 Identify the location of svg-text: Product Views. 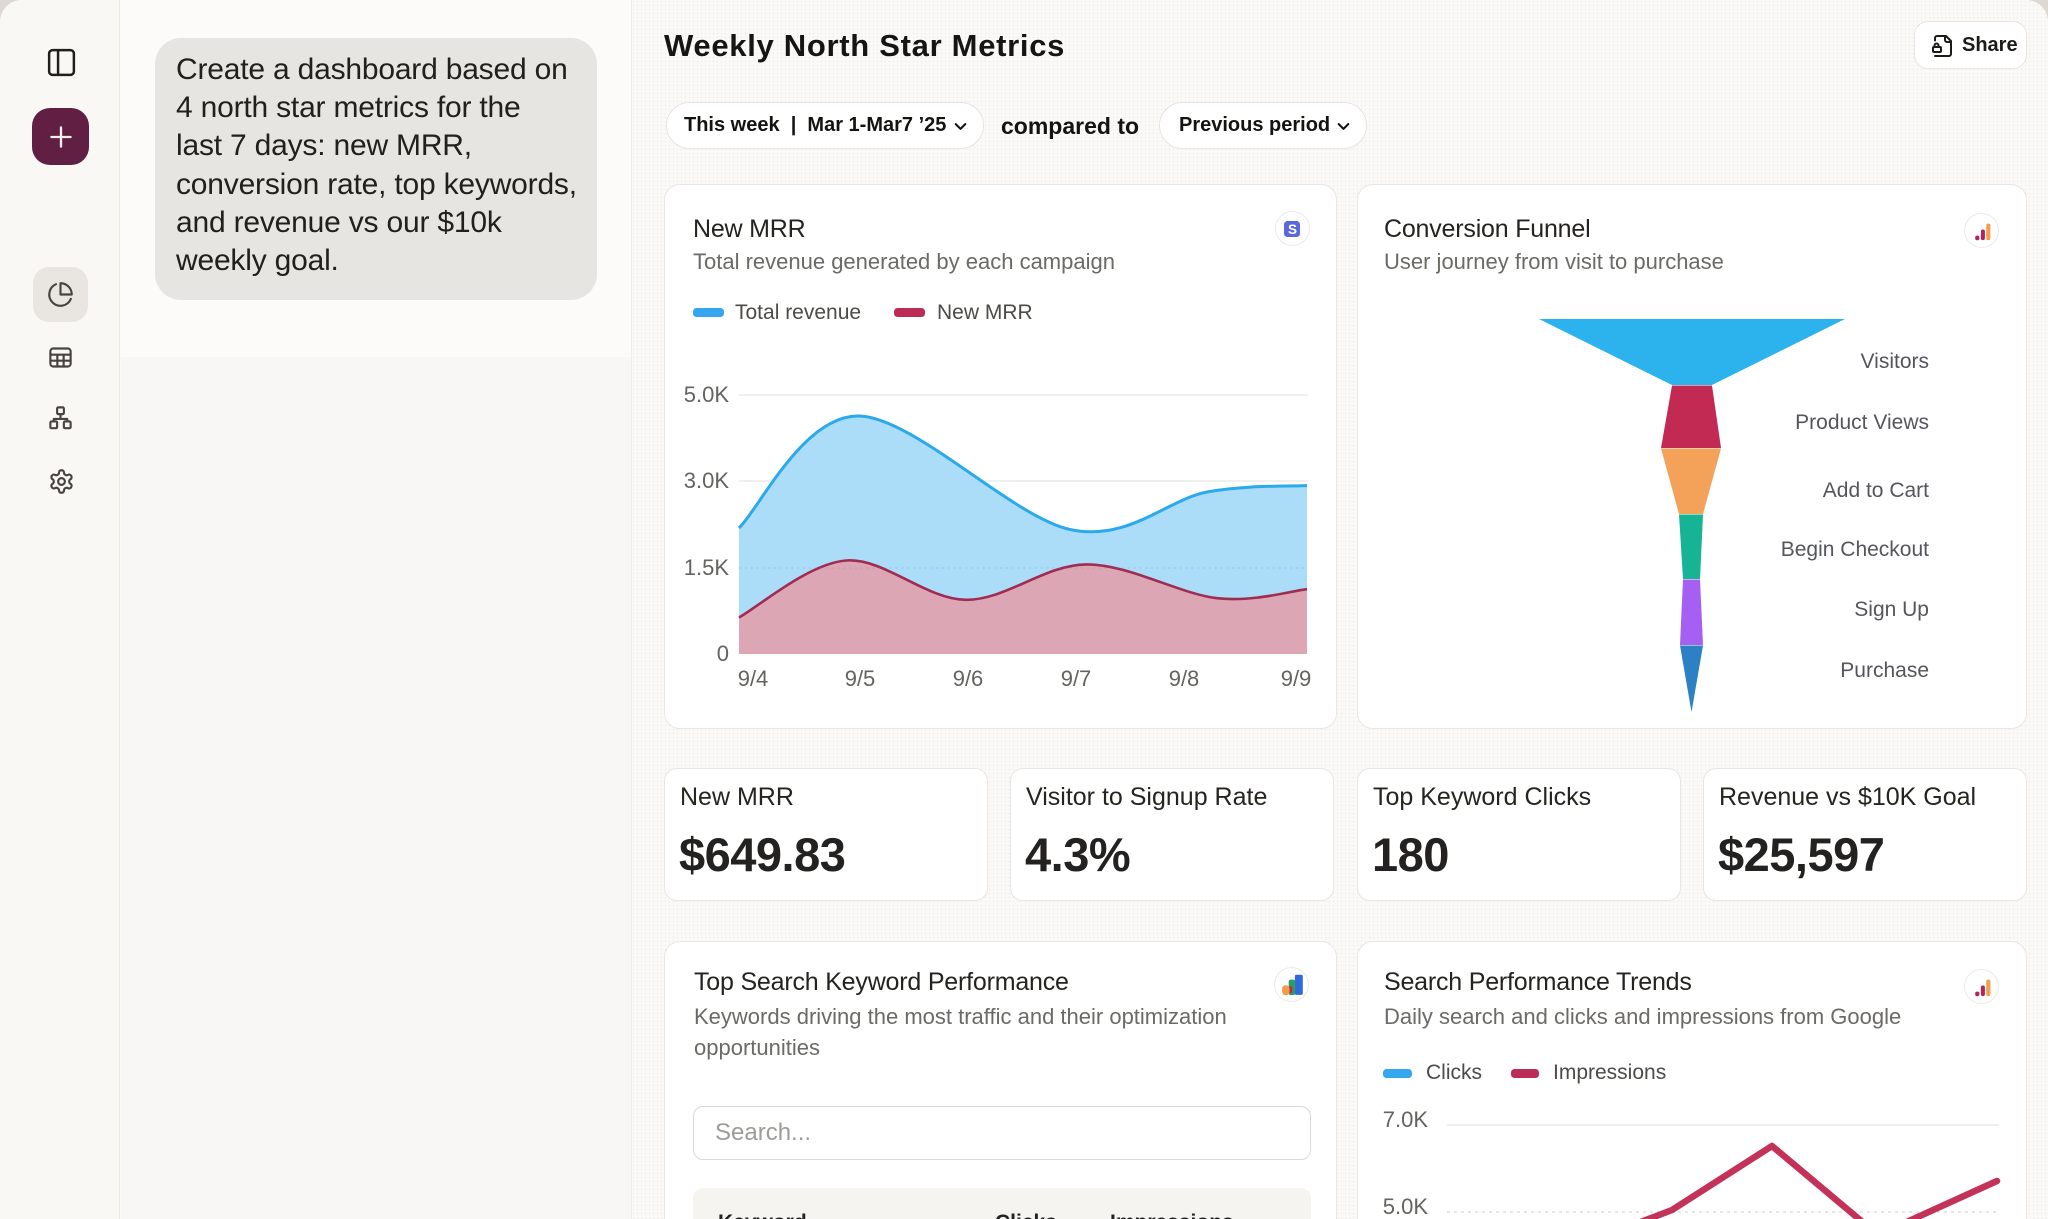
(1862, 422).